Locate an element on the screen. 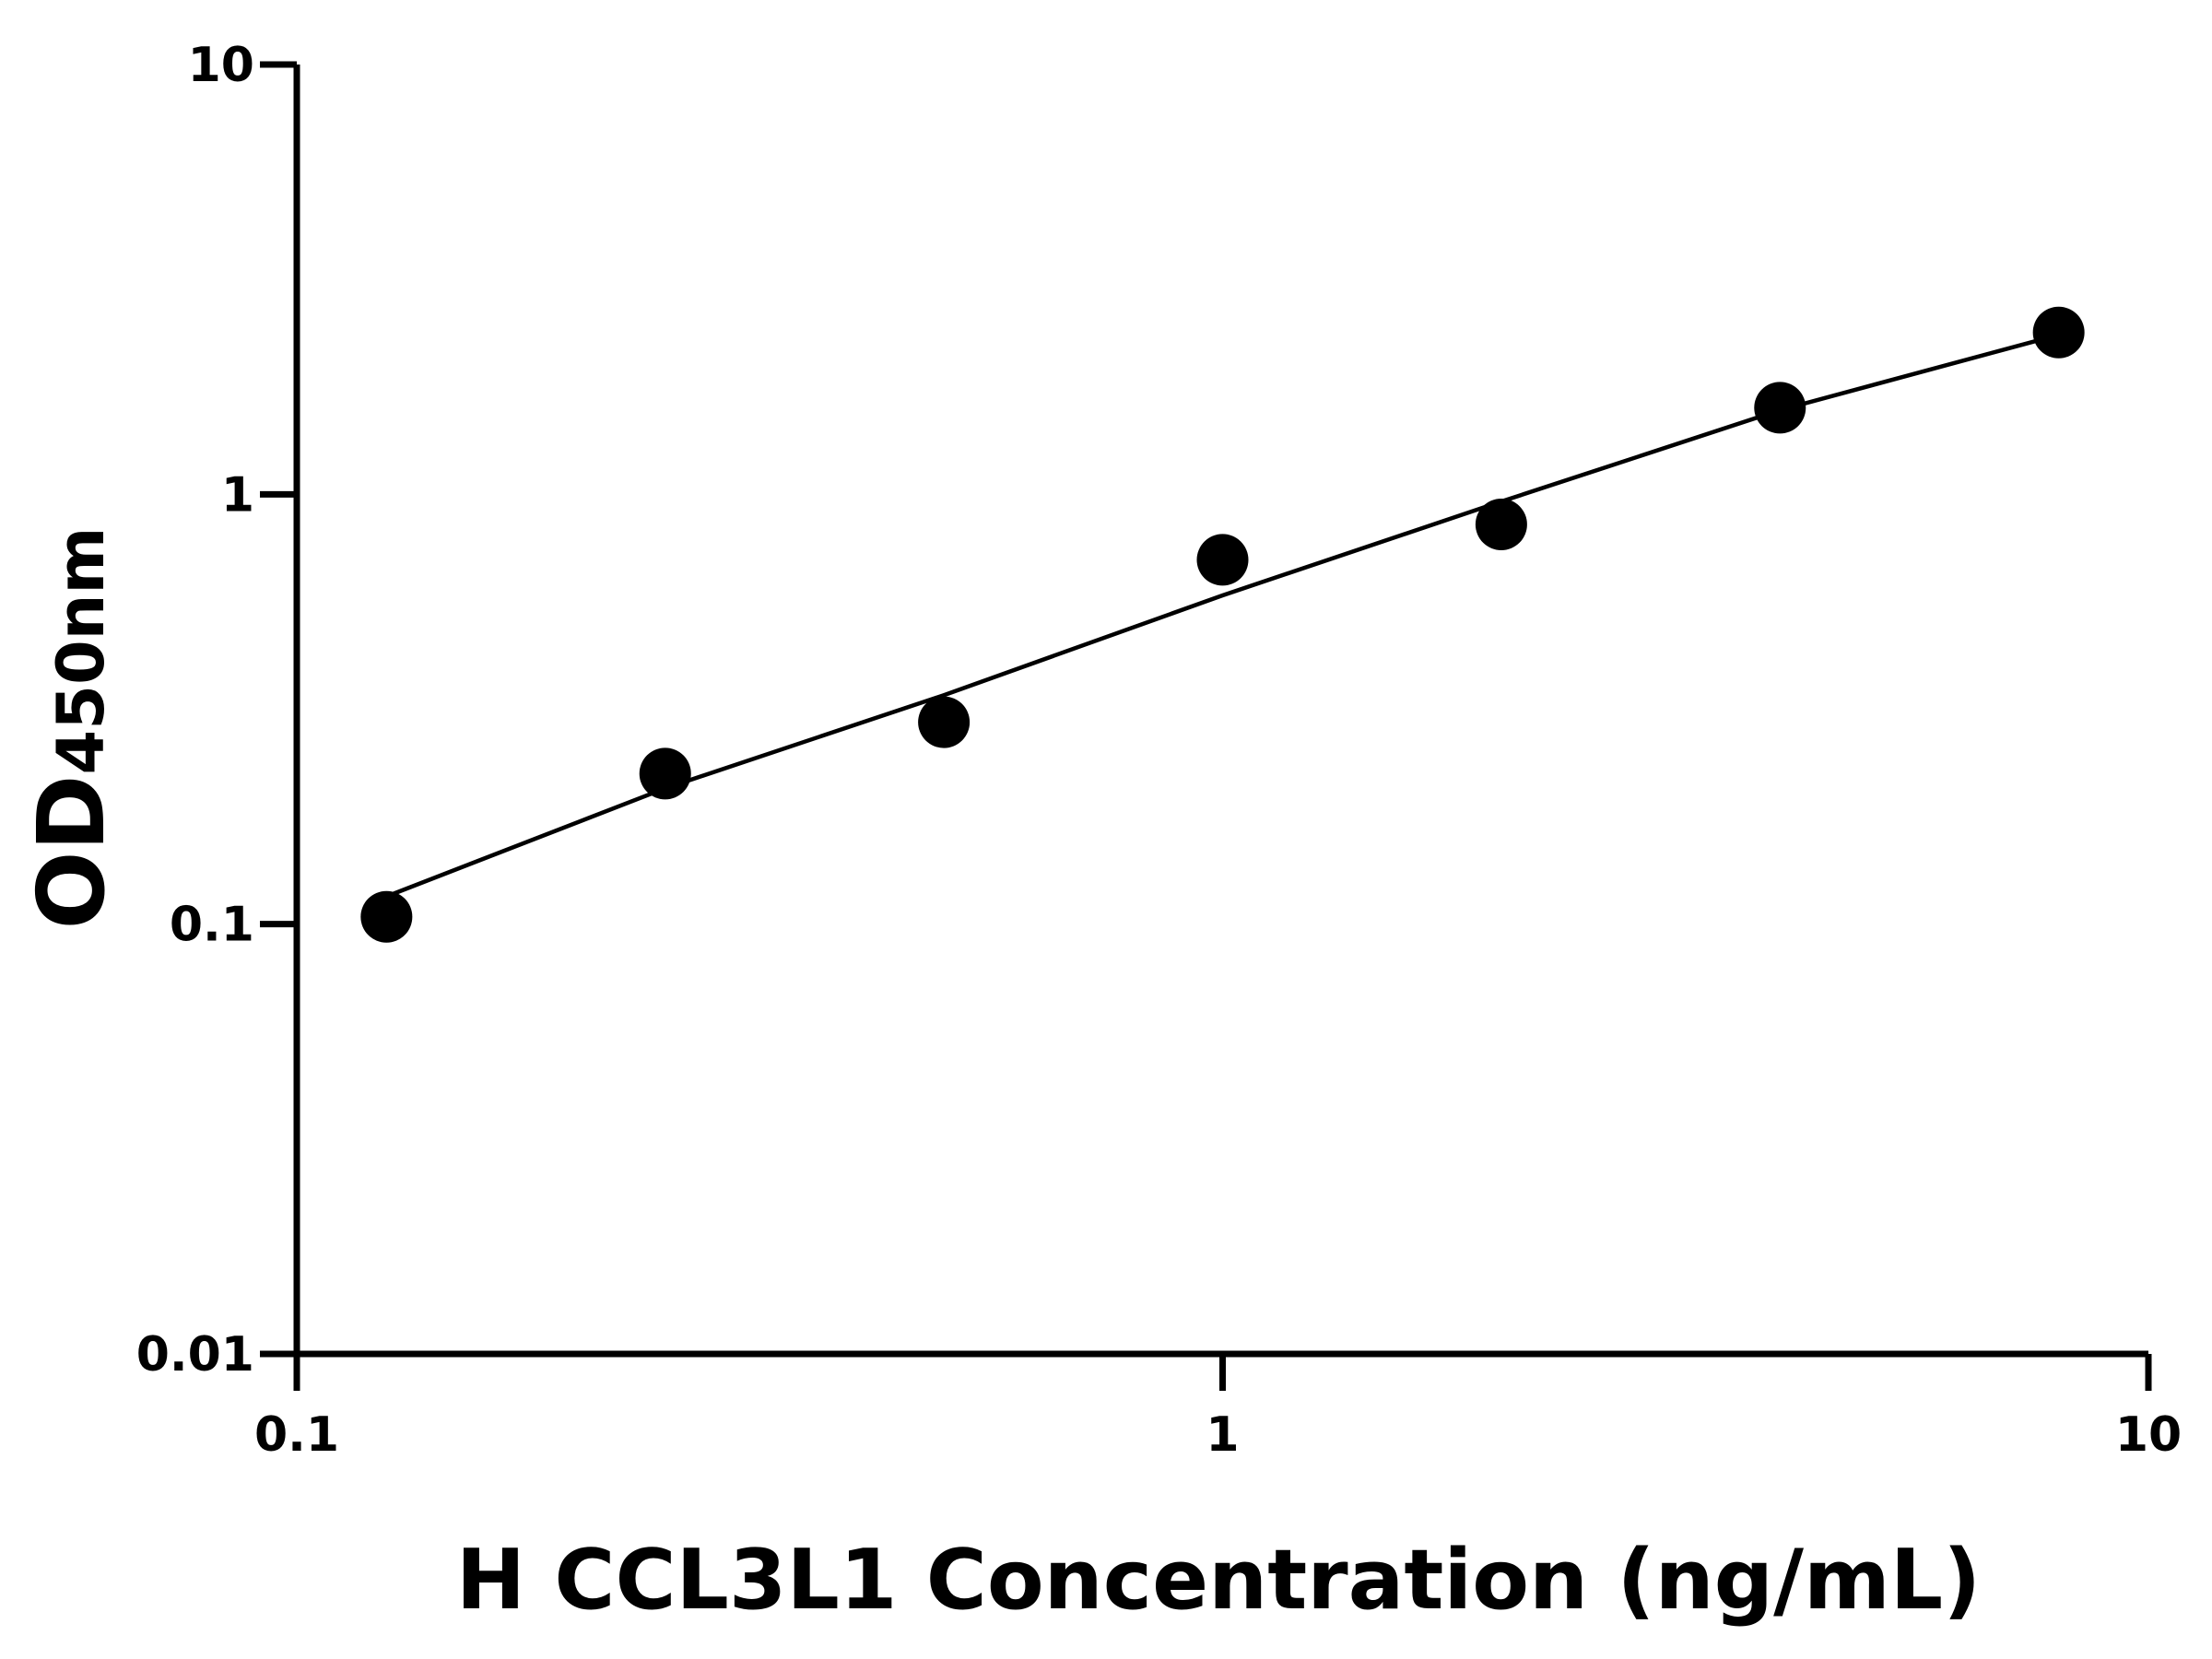 This screenshot has width=2212, height=1659. x-tick-label: 0.1 is located at coordinates (296, 1435).